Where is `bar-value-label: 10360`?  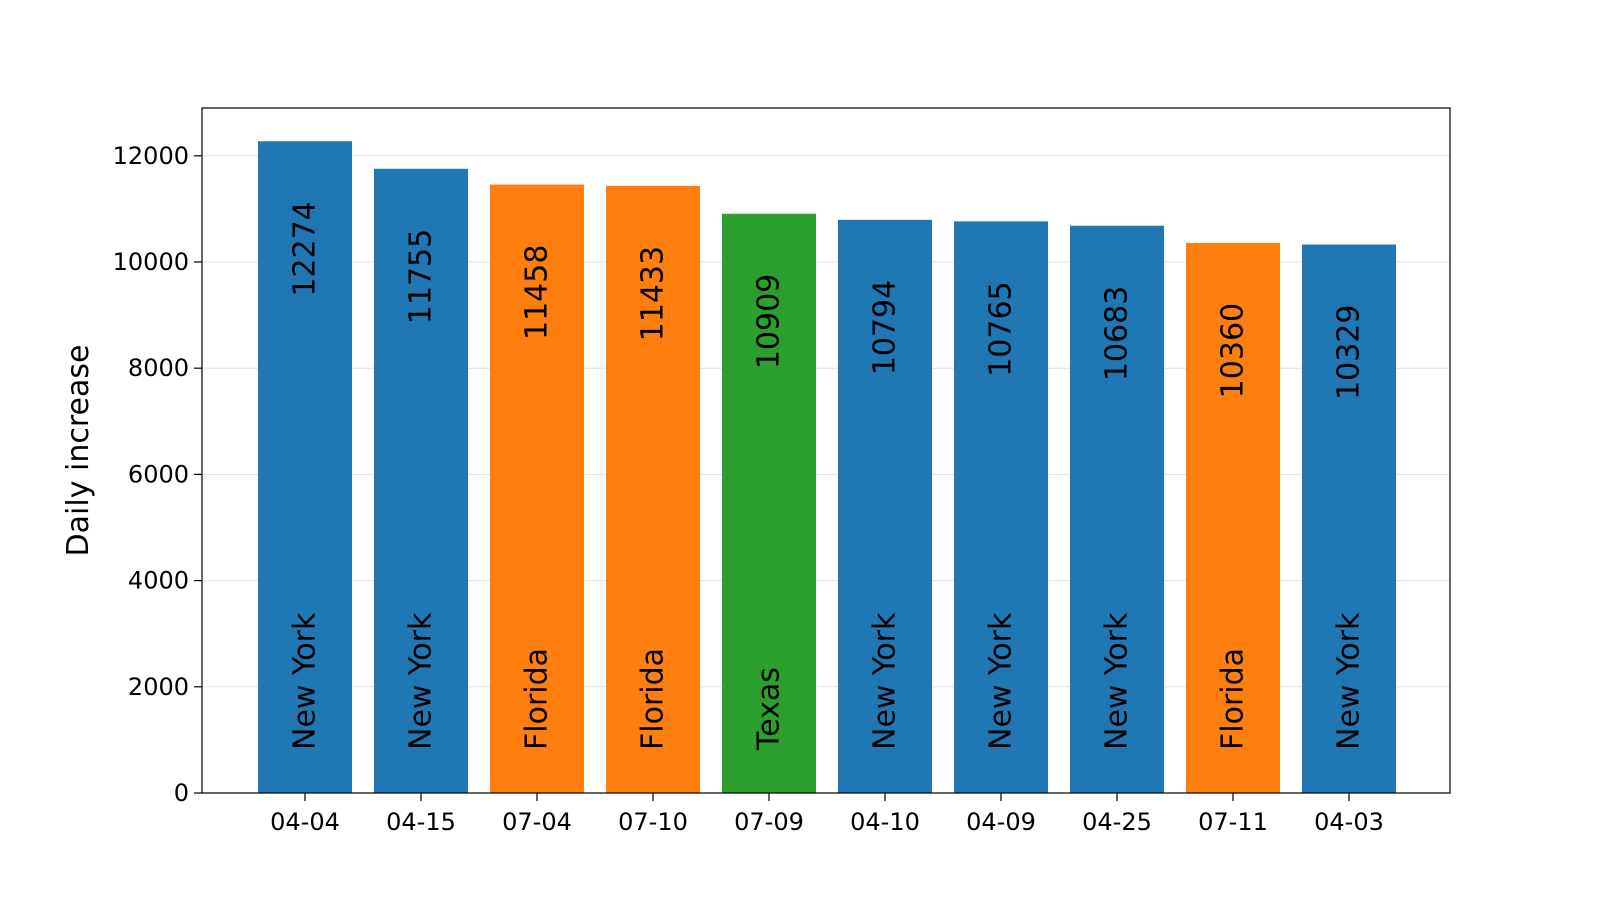 bar-value-label: 10360 is located at coordinates (1233, 350).